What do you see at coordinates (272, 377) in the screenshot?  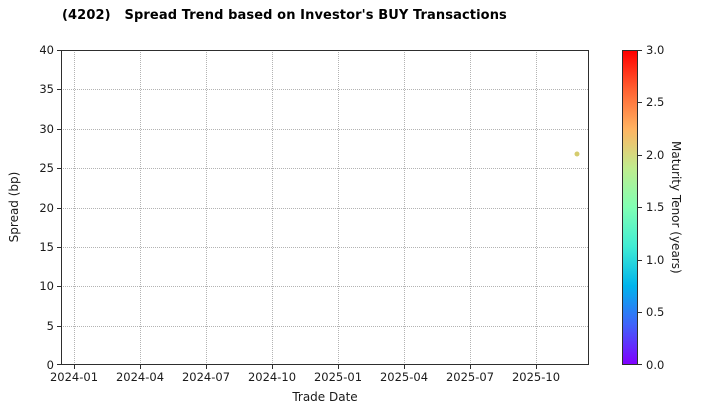 I see `x-tick-label: 2024-10` at bounding box center [272, 377].